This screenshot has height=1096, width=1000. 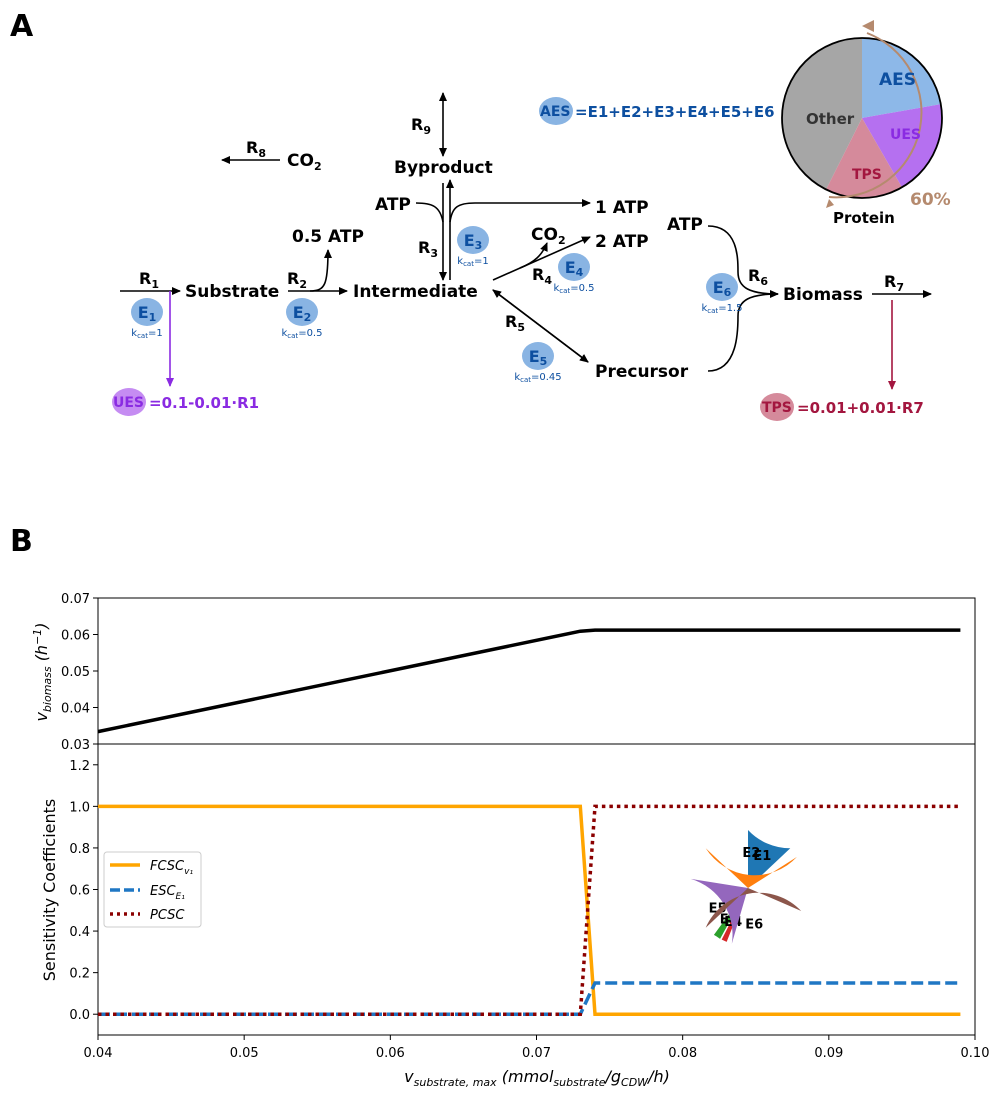 What do you see at coordinates (42, 671) in the screenshot?
I see `biomass-ylabel: vbiomass (h−1)` at bounding box center [42, 671].